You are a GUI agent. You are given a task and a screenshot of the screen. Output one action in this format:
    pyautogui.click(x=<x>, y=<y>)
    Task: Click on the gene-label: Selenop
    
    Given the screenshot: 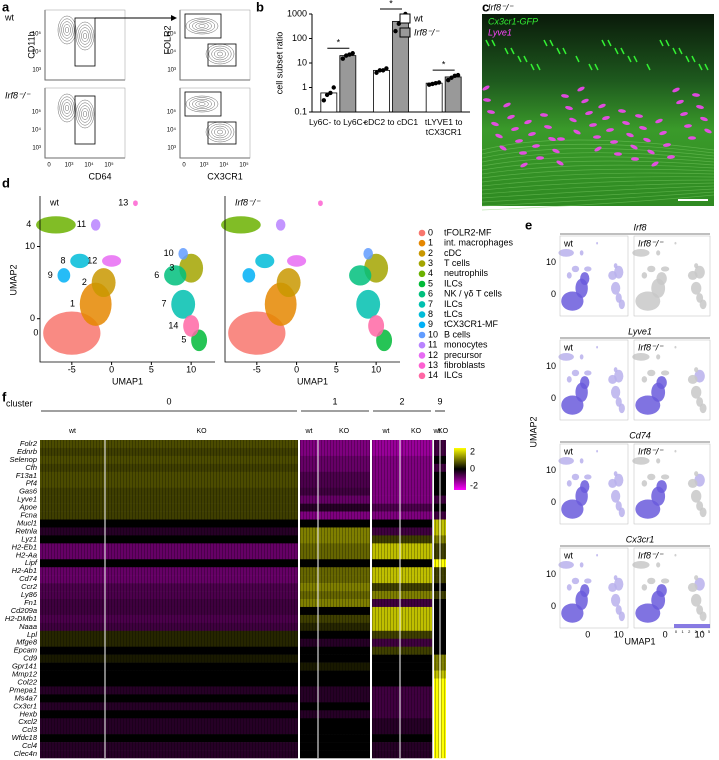 What is the action you would take?
    pyautogui.click(x=23, y=459)
    